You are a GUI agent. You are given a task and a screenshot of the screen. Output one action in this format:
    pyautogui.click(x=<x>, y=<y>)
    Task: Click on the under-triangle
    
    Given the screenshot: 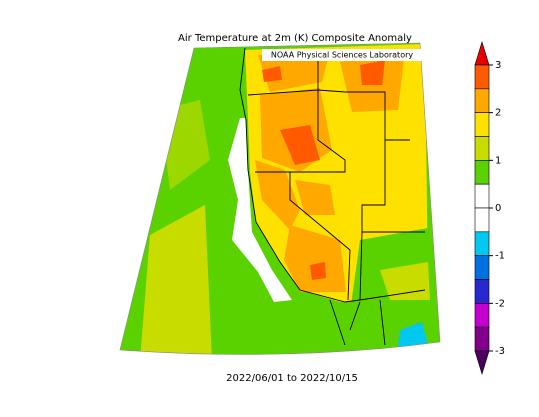 What is the action you would take?
    pyautogui.click(x=482, y=363)
    